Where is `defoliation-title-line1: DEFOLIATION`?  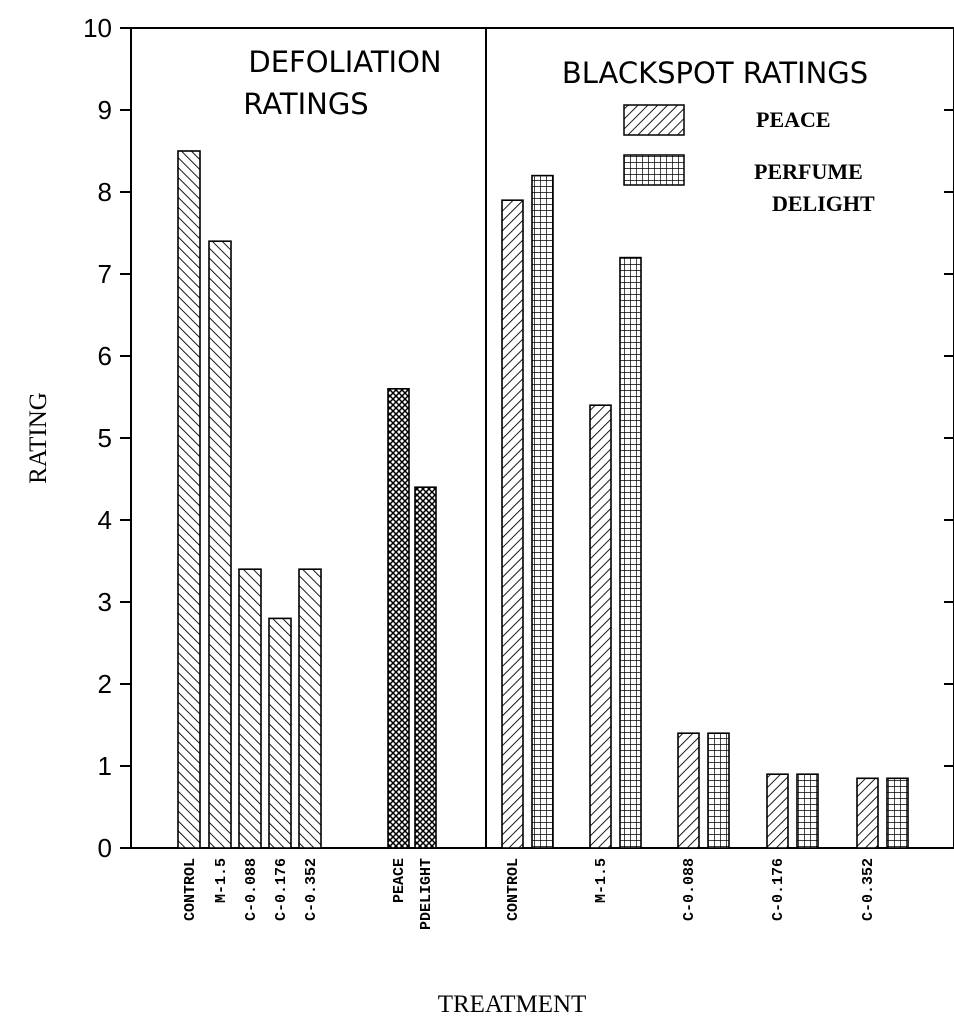 defoliation-title-line1: DEFOLIATION is located at coordinates (344, 62).